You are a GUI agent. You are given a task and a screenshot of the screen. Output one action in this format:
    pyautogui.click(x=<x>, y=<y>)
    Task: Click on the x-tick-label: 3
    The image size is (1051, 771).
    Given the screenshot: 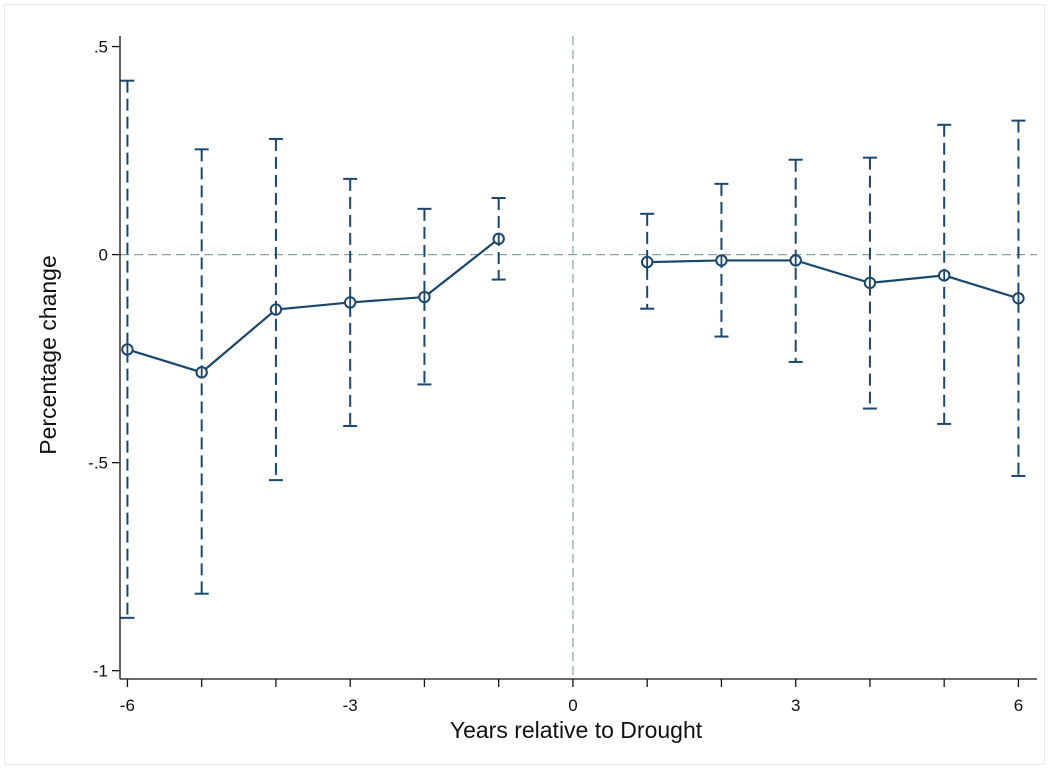 What is the action you would take?
    pyautogui.click(x=795, y=705)
    